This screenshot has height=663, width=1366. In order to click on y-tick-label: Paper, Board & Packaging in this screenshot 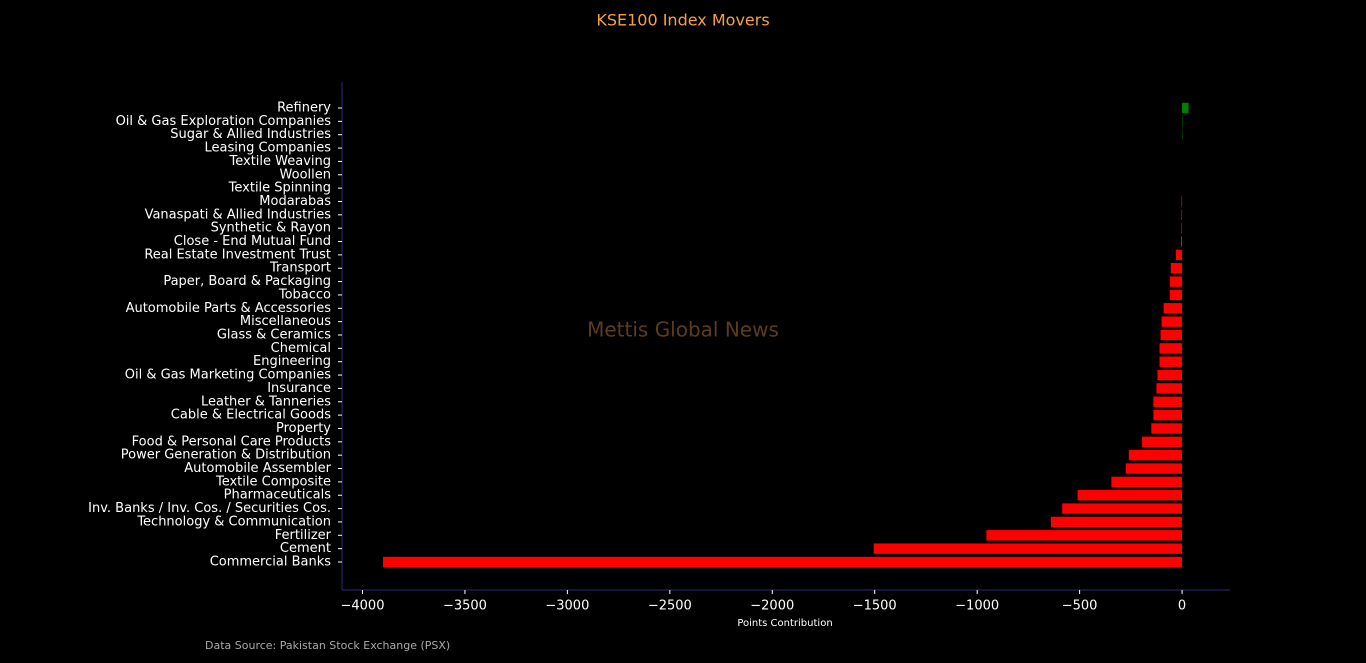, I will do `click(247, 281)`.